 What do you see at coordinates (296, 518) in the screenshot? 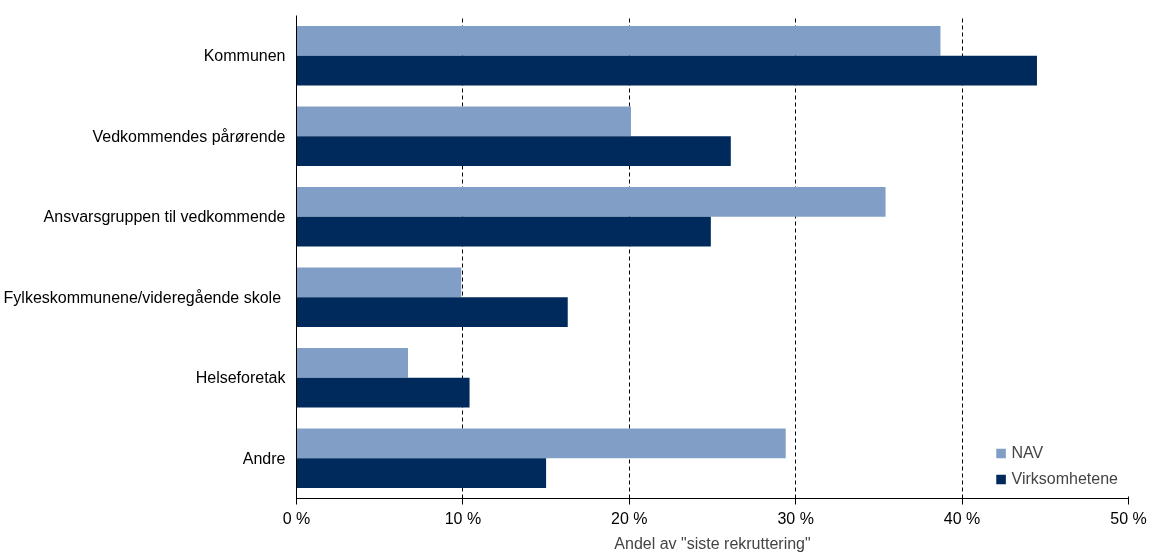
I see `x-tick-label: 0 %` at bounding box center [296, 518].